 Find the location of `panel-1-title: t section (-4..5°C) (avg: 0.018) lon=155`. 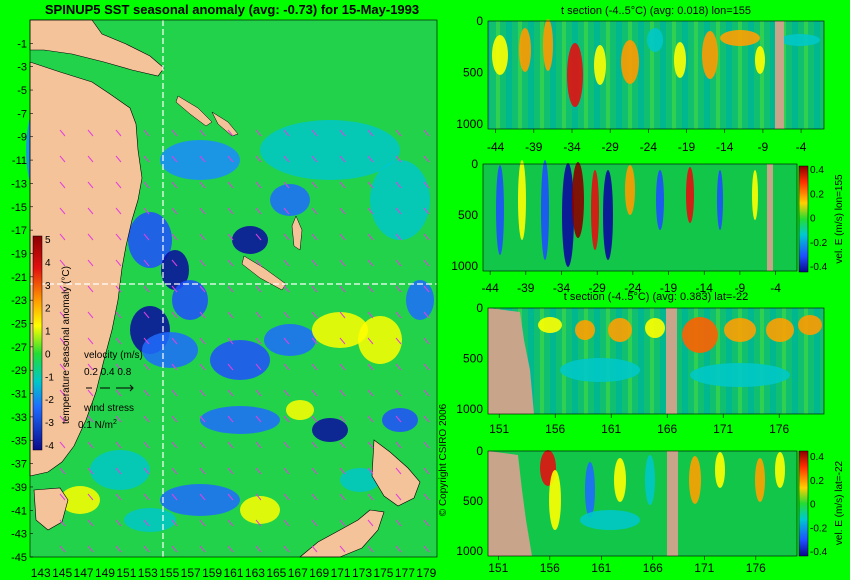

panel-1-title: t section (-4..5°C) (avg: 0.018) lon=155 is located at coordinates (656, 11).